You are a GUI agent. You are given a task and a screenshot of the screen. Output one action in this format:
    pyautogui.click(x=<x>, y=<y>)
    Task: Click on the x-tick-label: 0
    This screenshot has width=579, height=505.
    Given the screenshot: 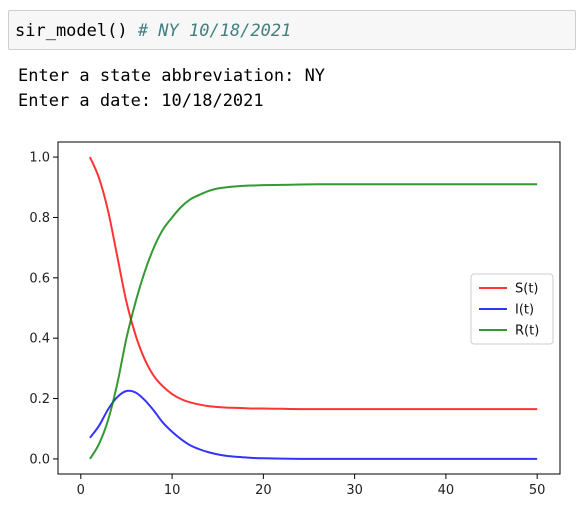 What is the action you would take?
    pyautogui.click(x=81, y=490)
    